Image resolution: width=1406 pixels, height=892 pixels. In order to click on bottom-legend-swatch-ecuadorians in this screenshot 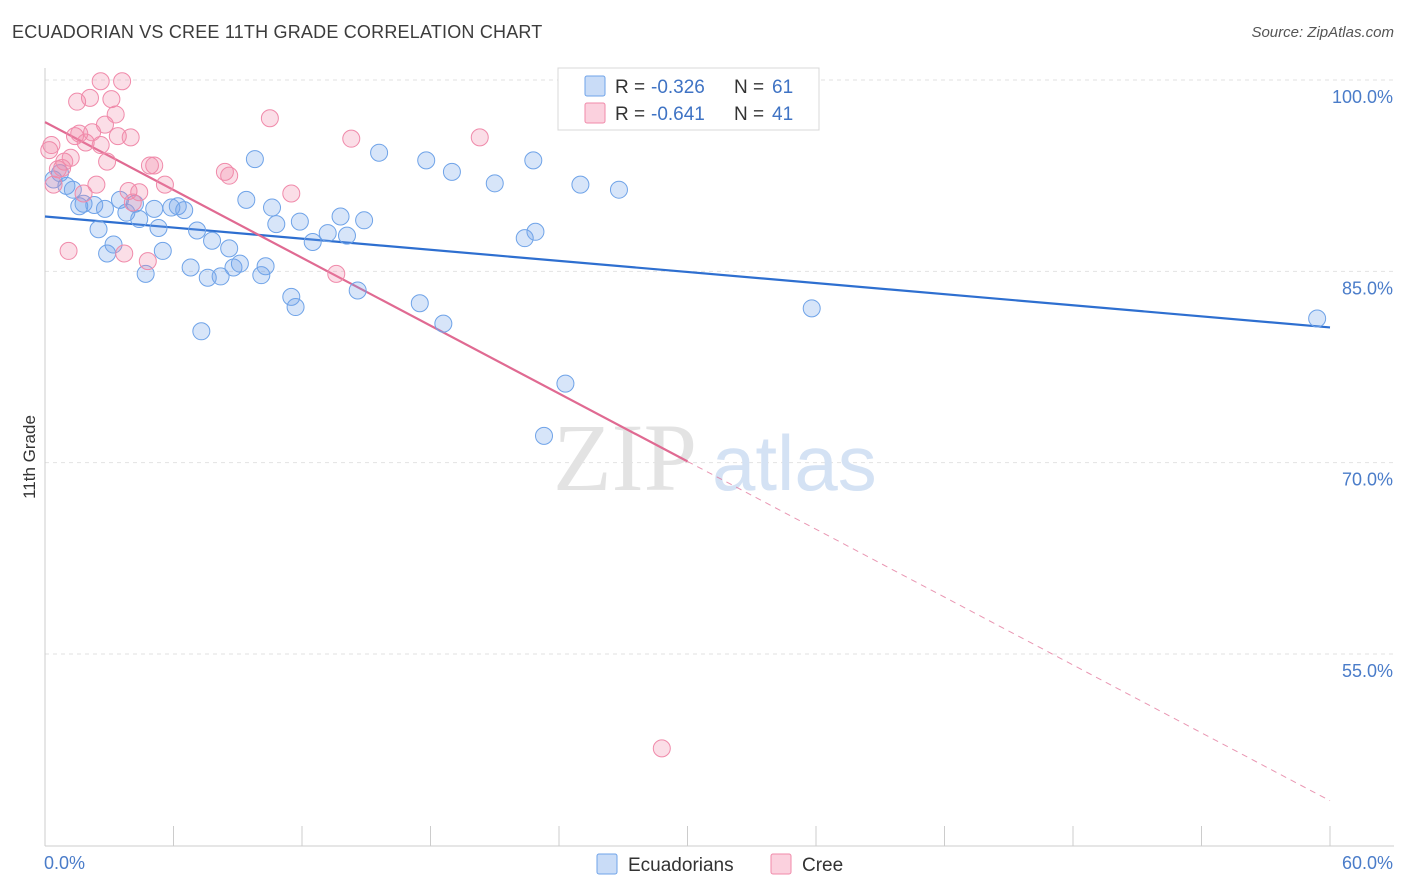, I will do `click(607, 864)`.